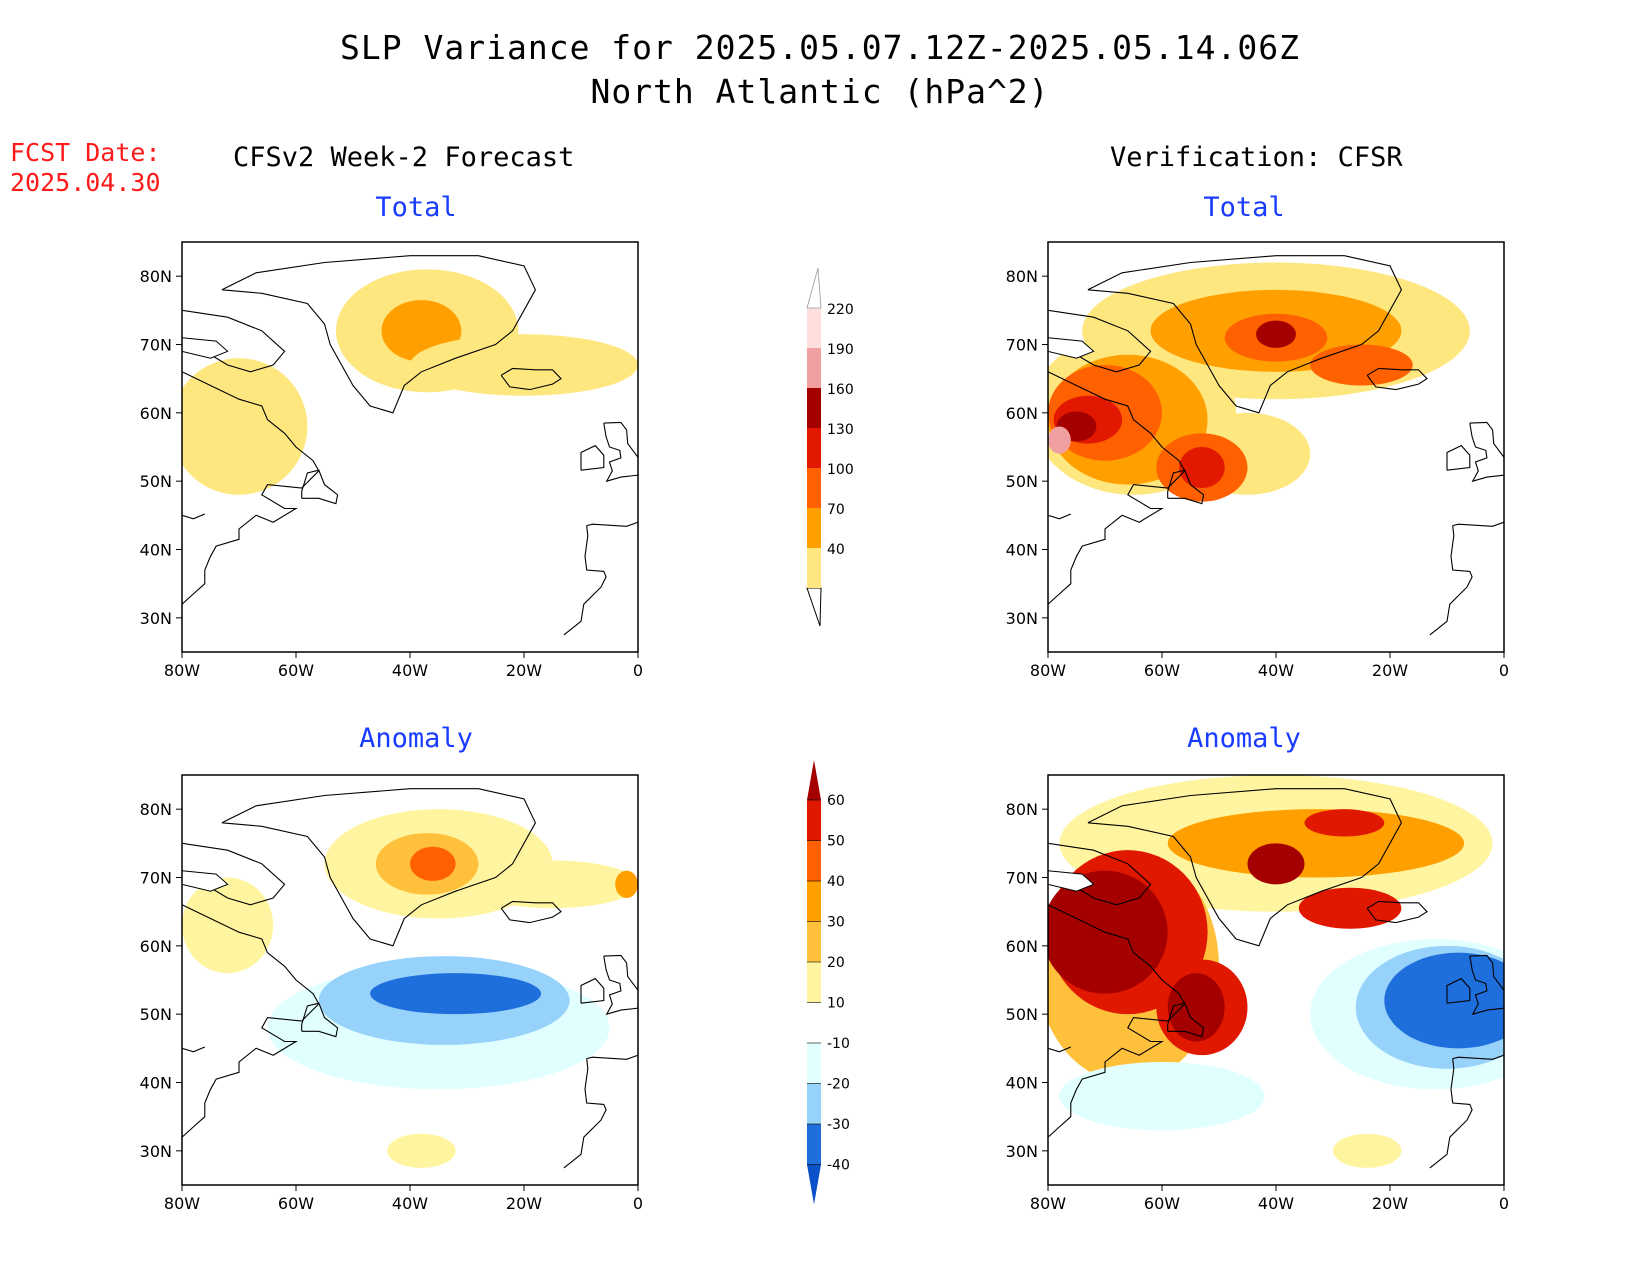 This screenshot has width=1650, height=1275. I want to click on lon-tick-label: 80W, so click(182, 1203).